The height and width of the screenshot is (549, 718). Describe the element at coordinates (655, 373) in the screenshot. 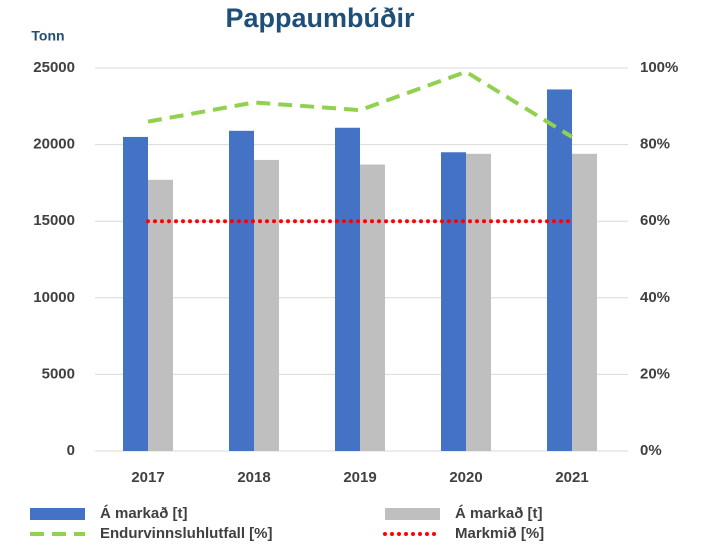

I see `y2-tick-label: 20%` at that location.